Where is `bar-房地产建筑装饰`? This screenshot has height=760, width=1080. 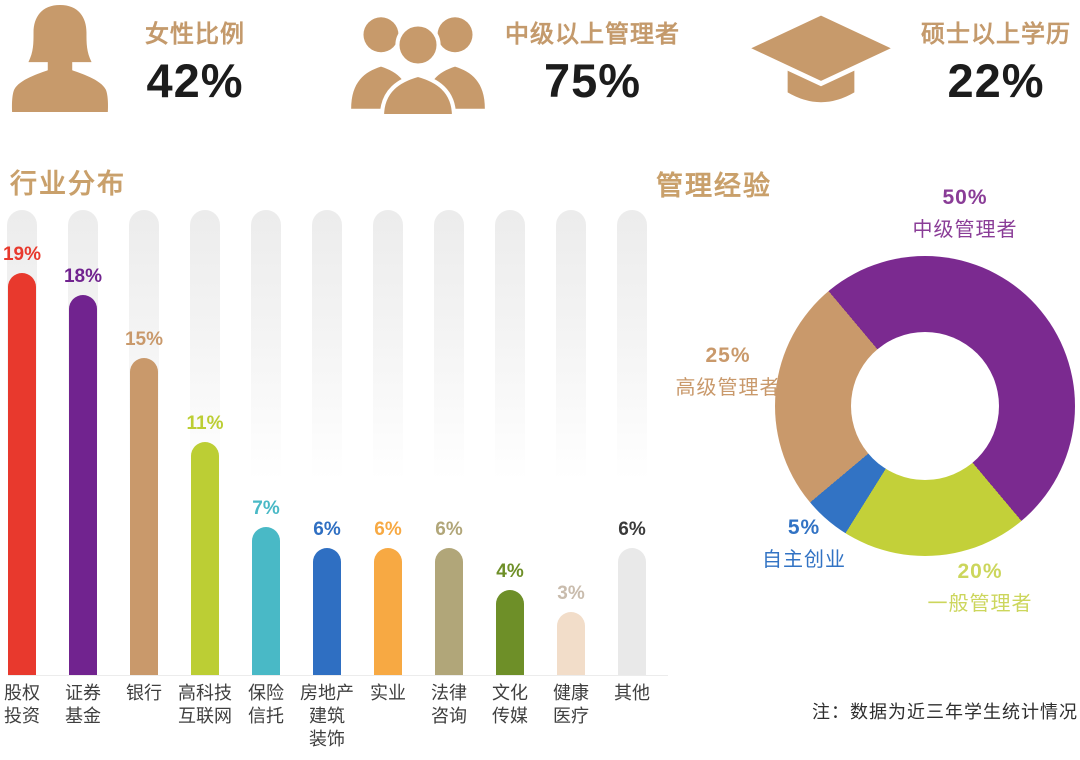
bar-房地产建筑装饰 is located at coordinates (327, 611).